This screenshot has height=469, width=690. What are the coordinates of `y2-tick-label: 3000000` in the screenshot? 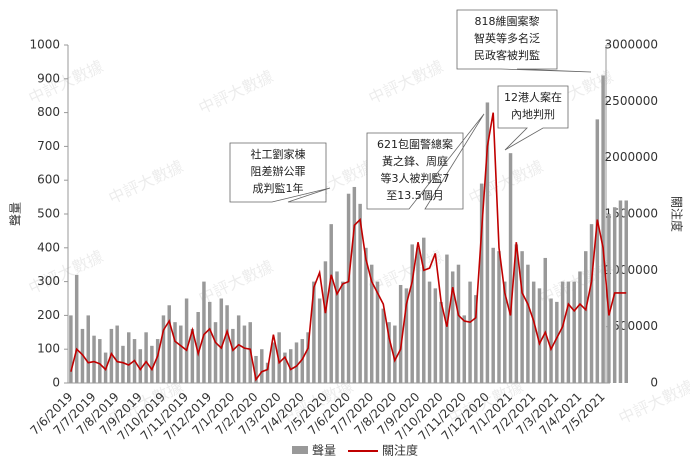 It's located at (631, 45).